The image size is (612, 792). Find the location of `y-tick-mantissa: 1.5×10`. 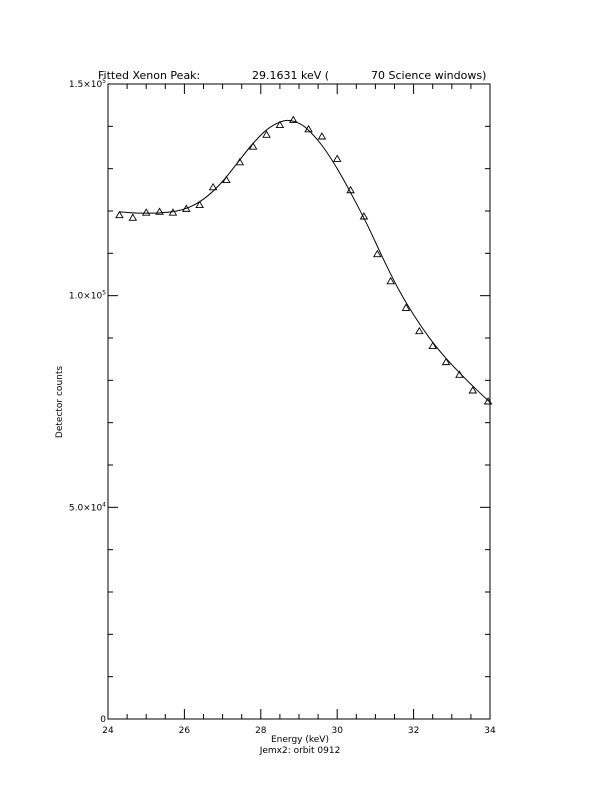

y-tick-mantissa: 1.5×10 is located at coordinates (86, 85).